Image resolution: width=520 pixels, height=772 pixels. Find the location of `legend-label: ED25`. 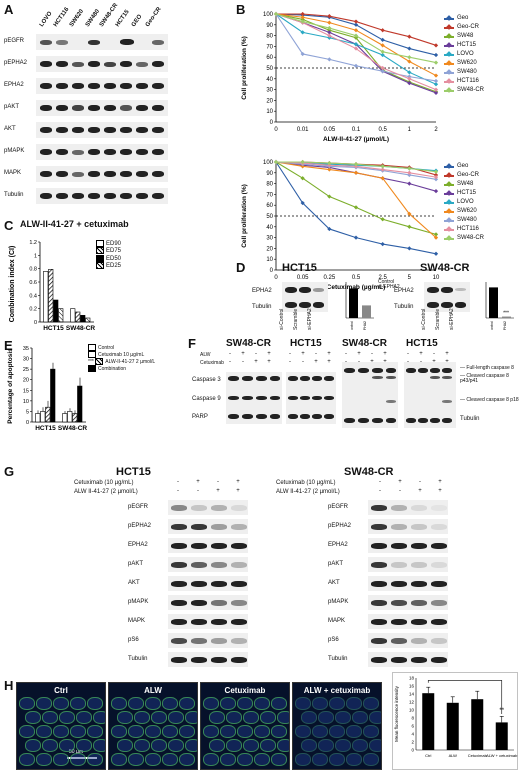

legend-label: ED25 is located at coordinates (114, 266).